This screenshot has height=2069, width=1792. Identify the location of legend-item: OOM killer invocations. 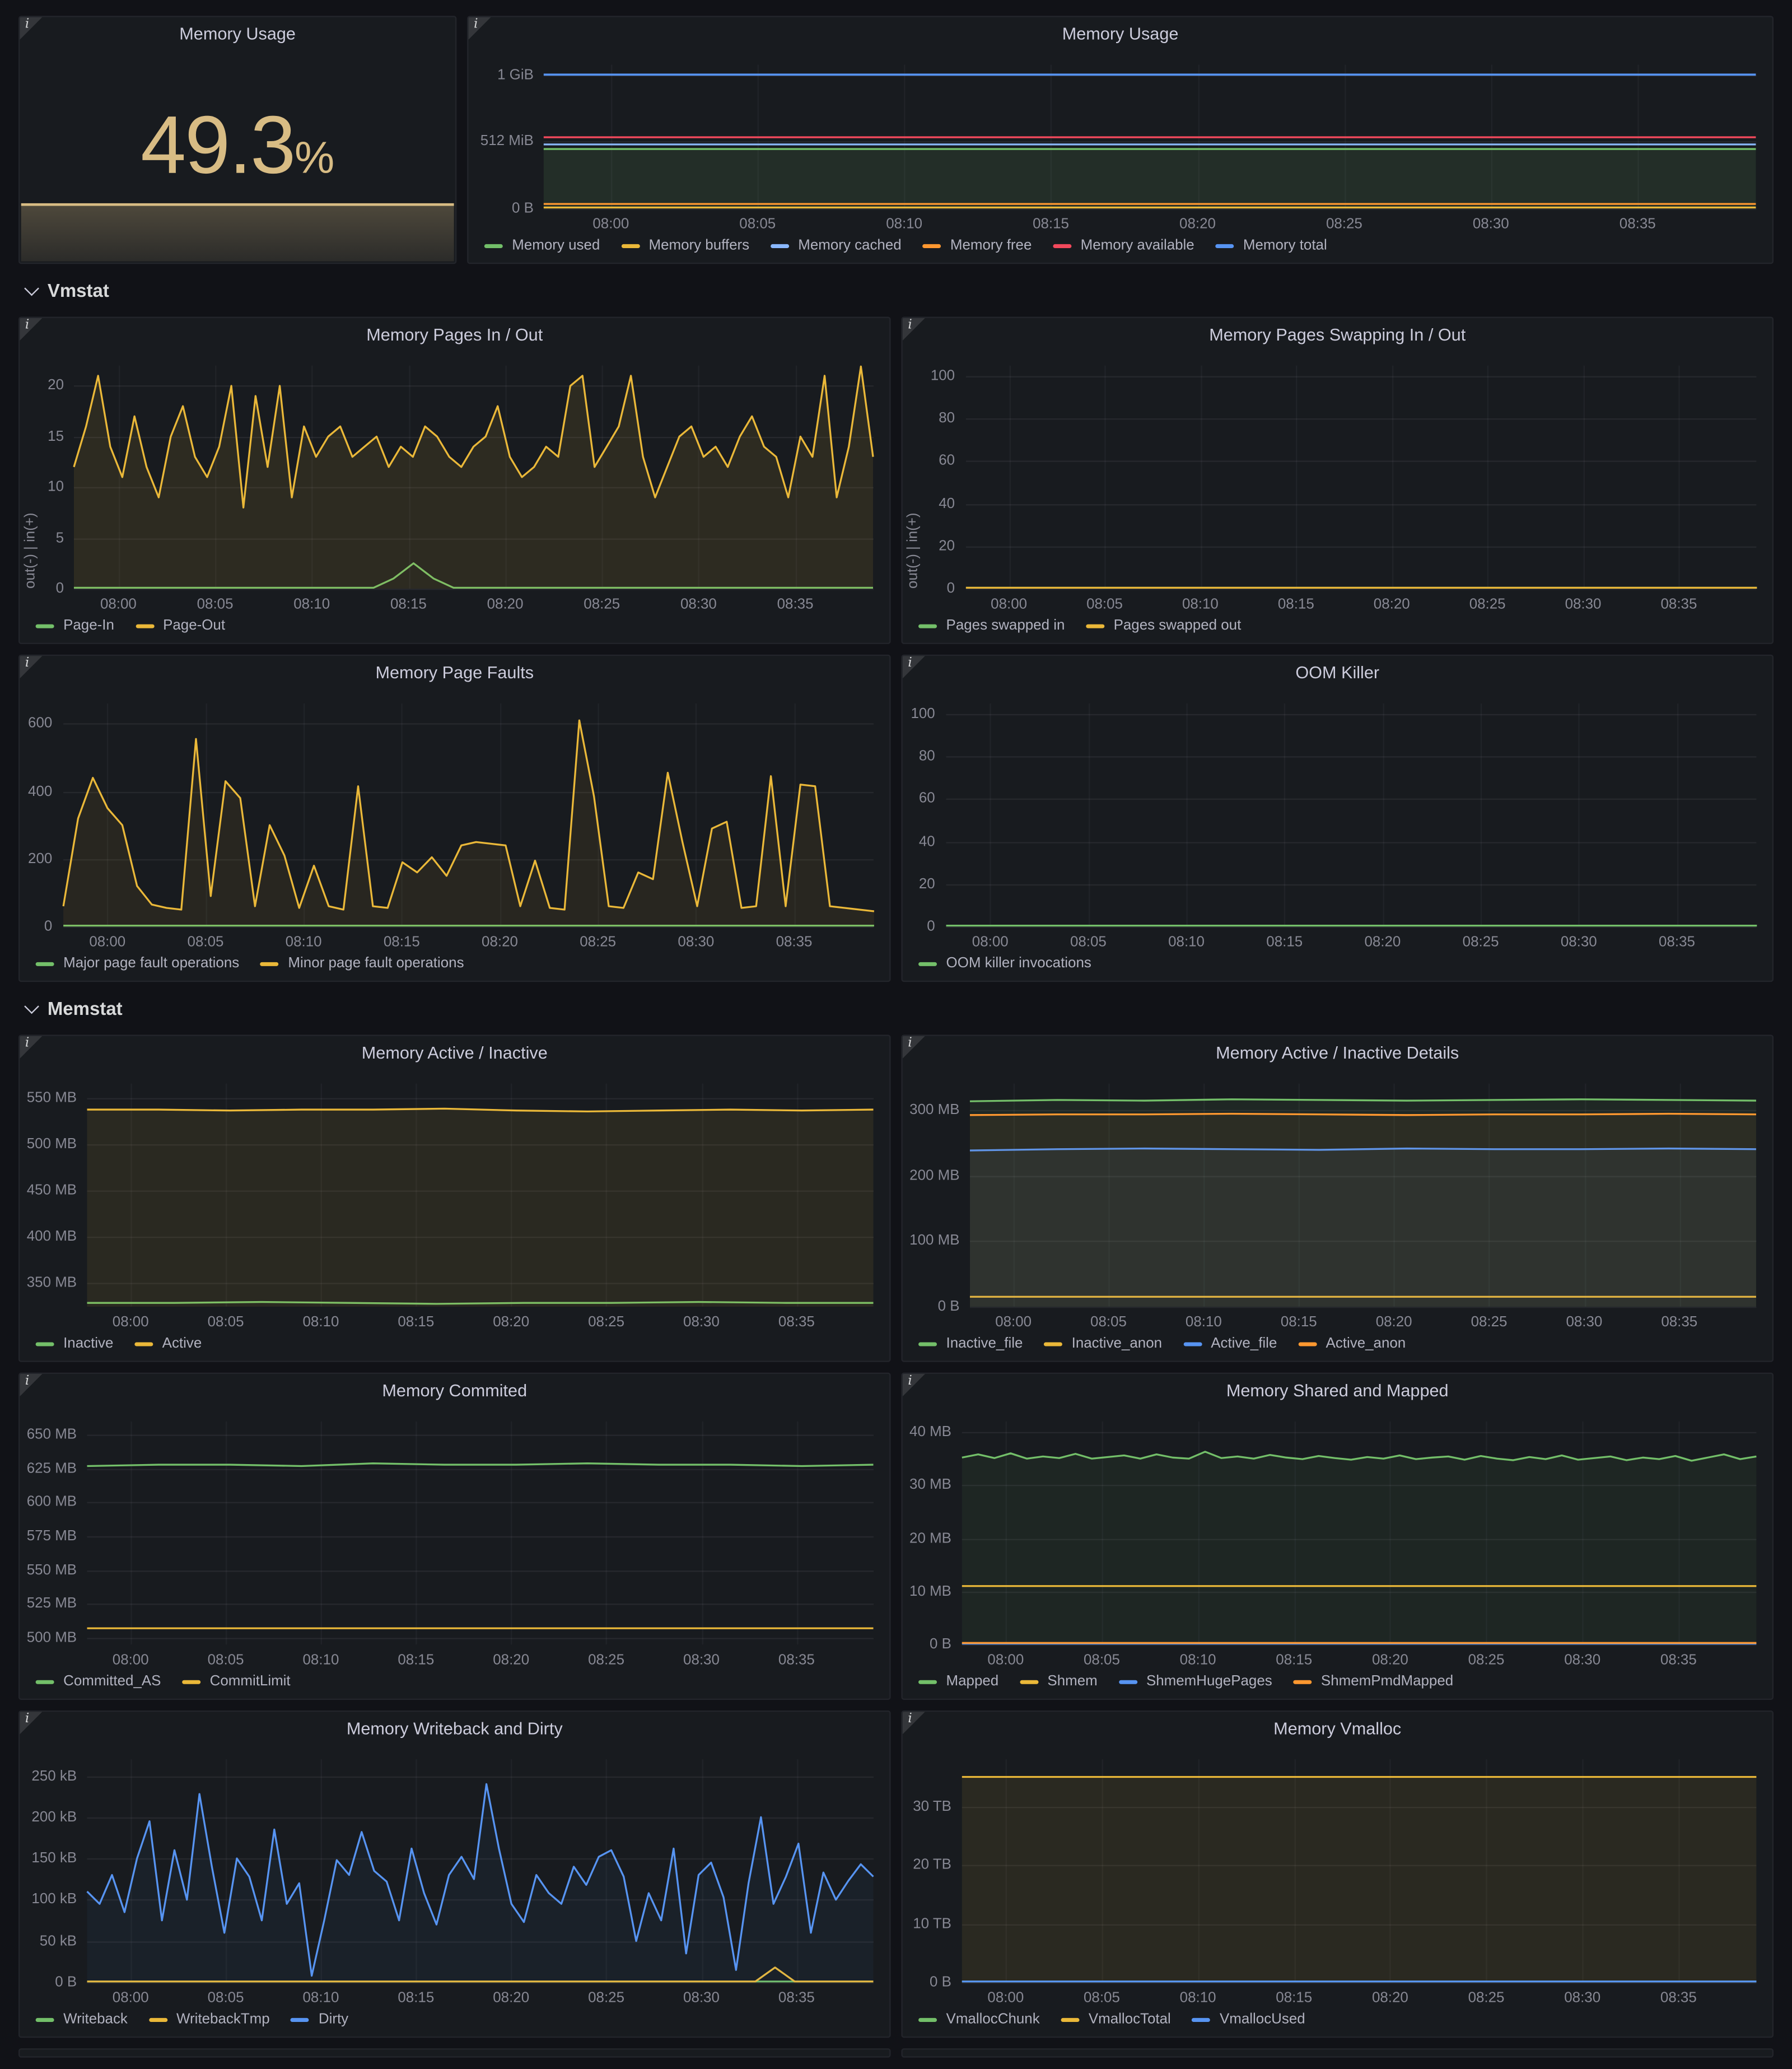
(1005, 963).